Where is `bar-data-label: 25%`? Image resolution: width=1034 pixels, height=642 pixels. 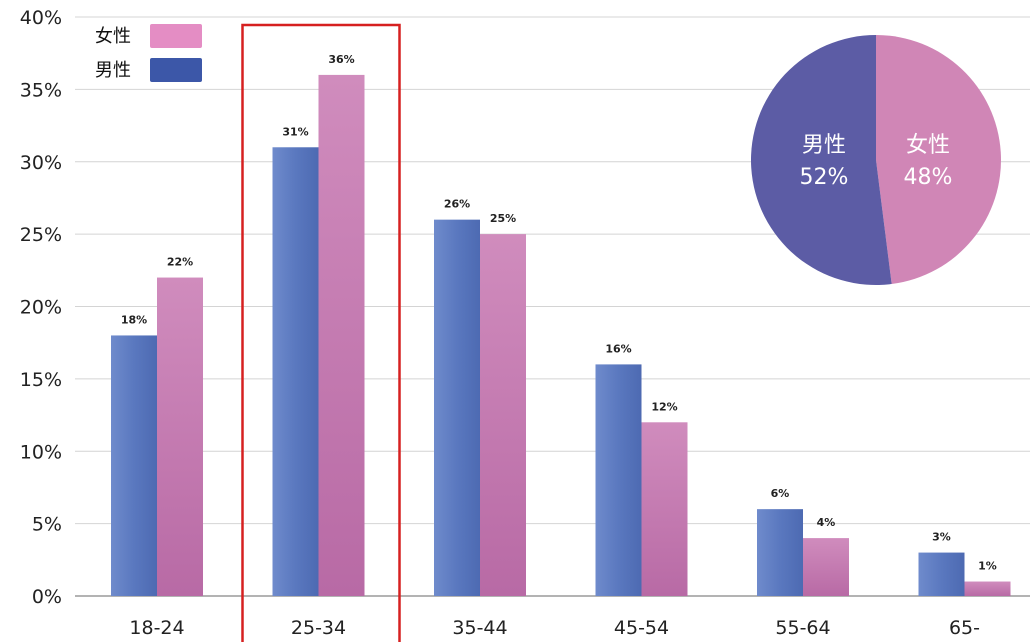 bar-data-label: 25% is located at coordinates (503, 218).